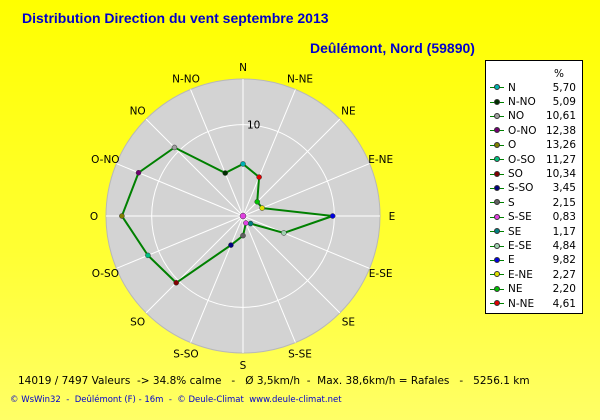 Image resolution: width=600 pixels, height=420 pixels. What do you see at coordinates (533, 217) in the screenshot?
I see `legend-row: S-SE 0,83` at bounding box center [533, 217].